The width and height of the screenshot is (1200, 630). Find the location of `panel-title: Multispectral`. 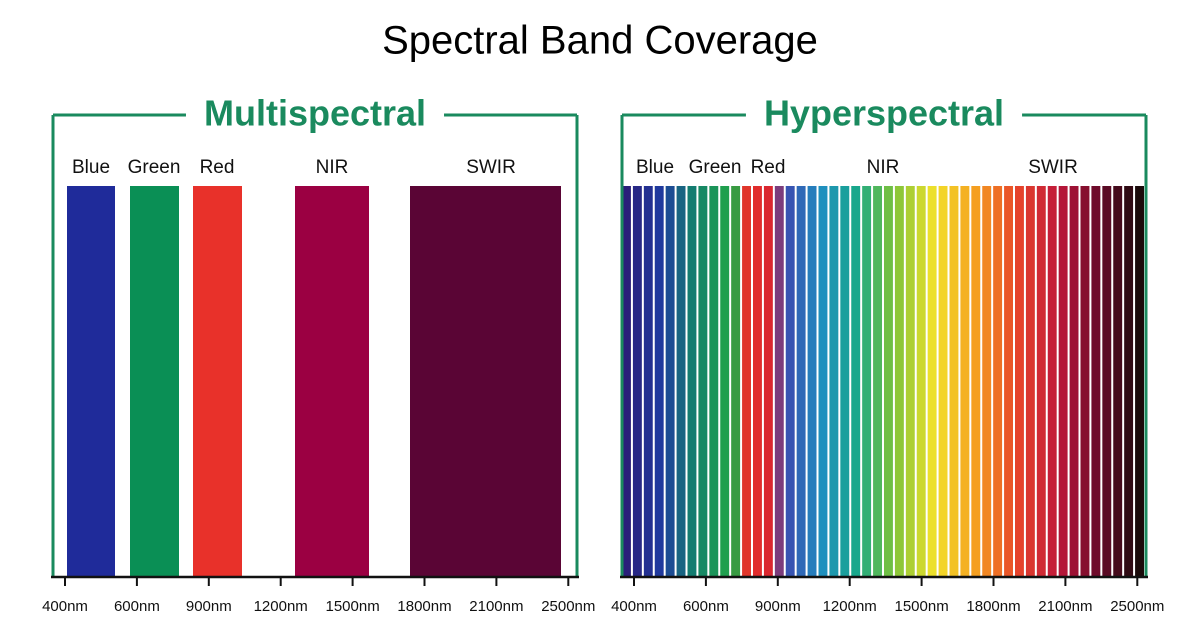

panel-title: Multispectral is located at coordinates (315, 113).